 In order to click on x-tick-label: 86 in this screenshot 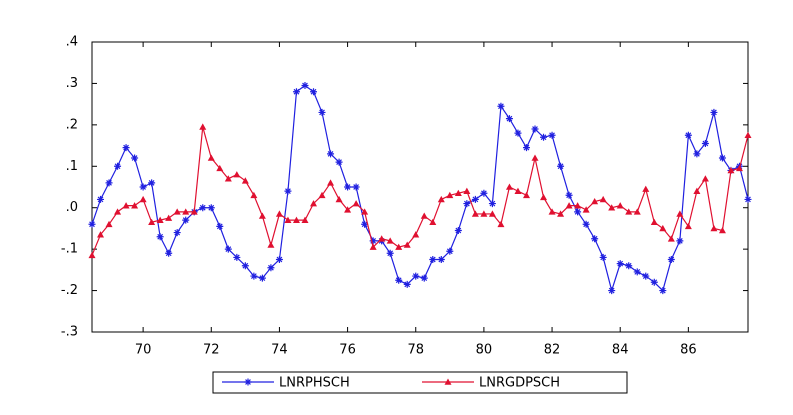, I will do `click(688, 350)`.